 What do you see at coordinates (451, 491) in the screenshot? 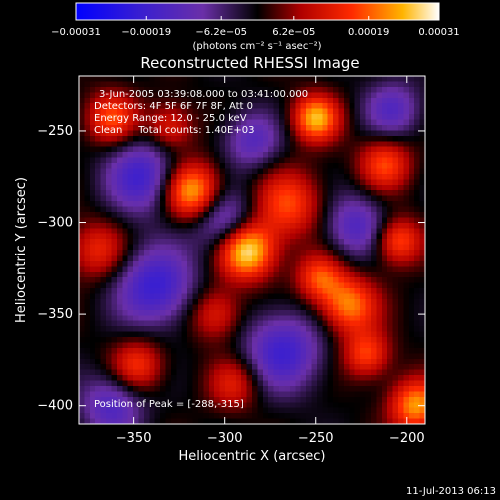
I see `footer-timestamp: 11-Jul-2013 06:13` at bounding box center [451, 491].